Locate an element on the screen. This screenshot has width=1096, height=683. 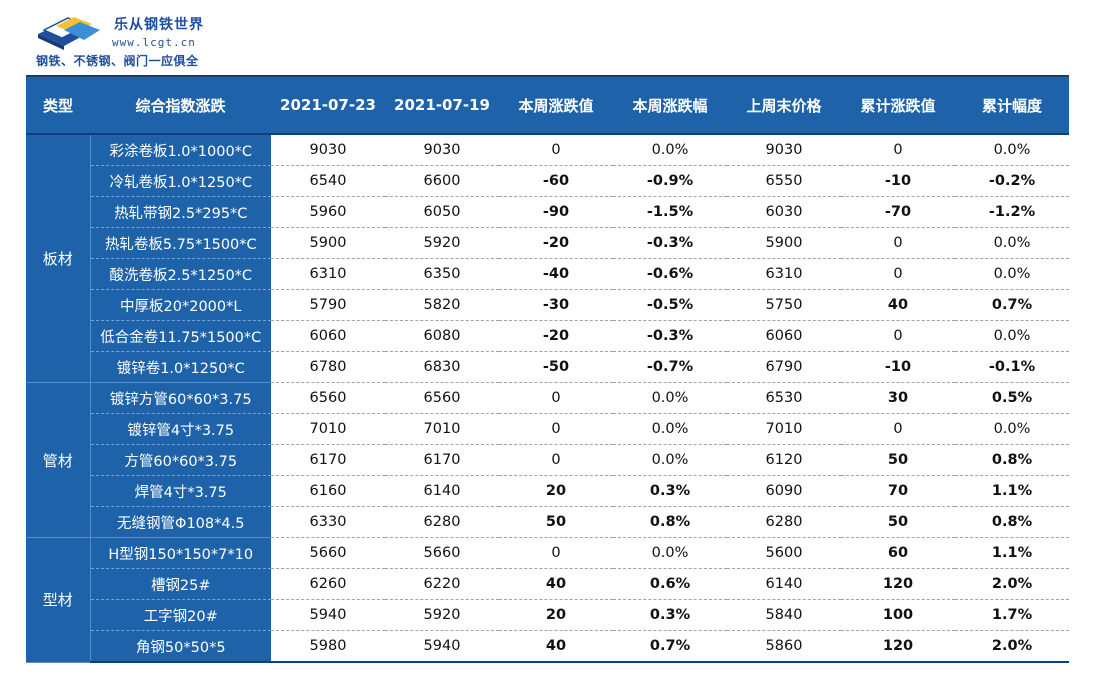
item-name: 无缝钢管Φ108*4.5 is located at coordinates (180, 522).